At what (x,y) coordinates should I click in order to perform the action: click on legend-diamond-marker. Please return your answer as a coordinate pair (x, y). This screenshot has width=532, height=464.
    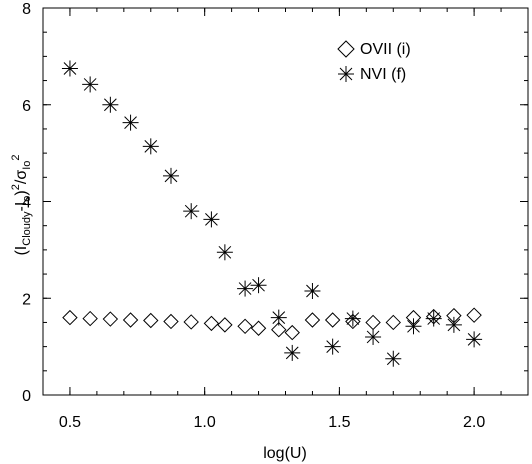
    Looking at the image, I should click on (346, 49).